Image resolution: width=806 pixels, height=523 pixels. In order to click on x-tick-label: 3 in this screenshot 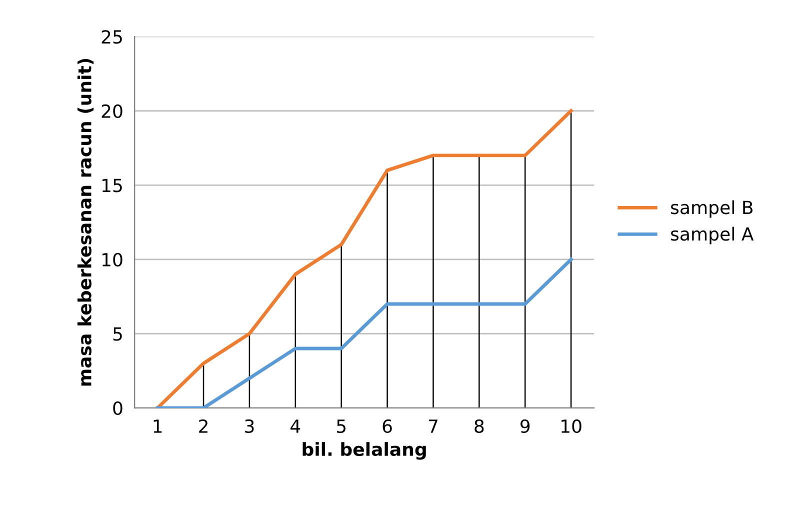, I will do `click(249, 426)`.